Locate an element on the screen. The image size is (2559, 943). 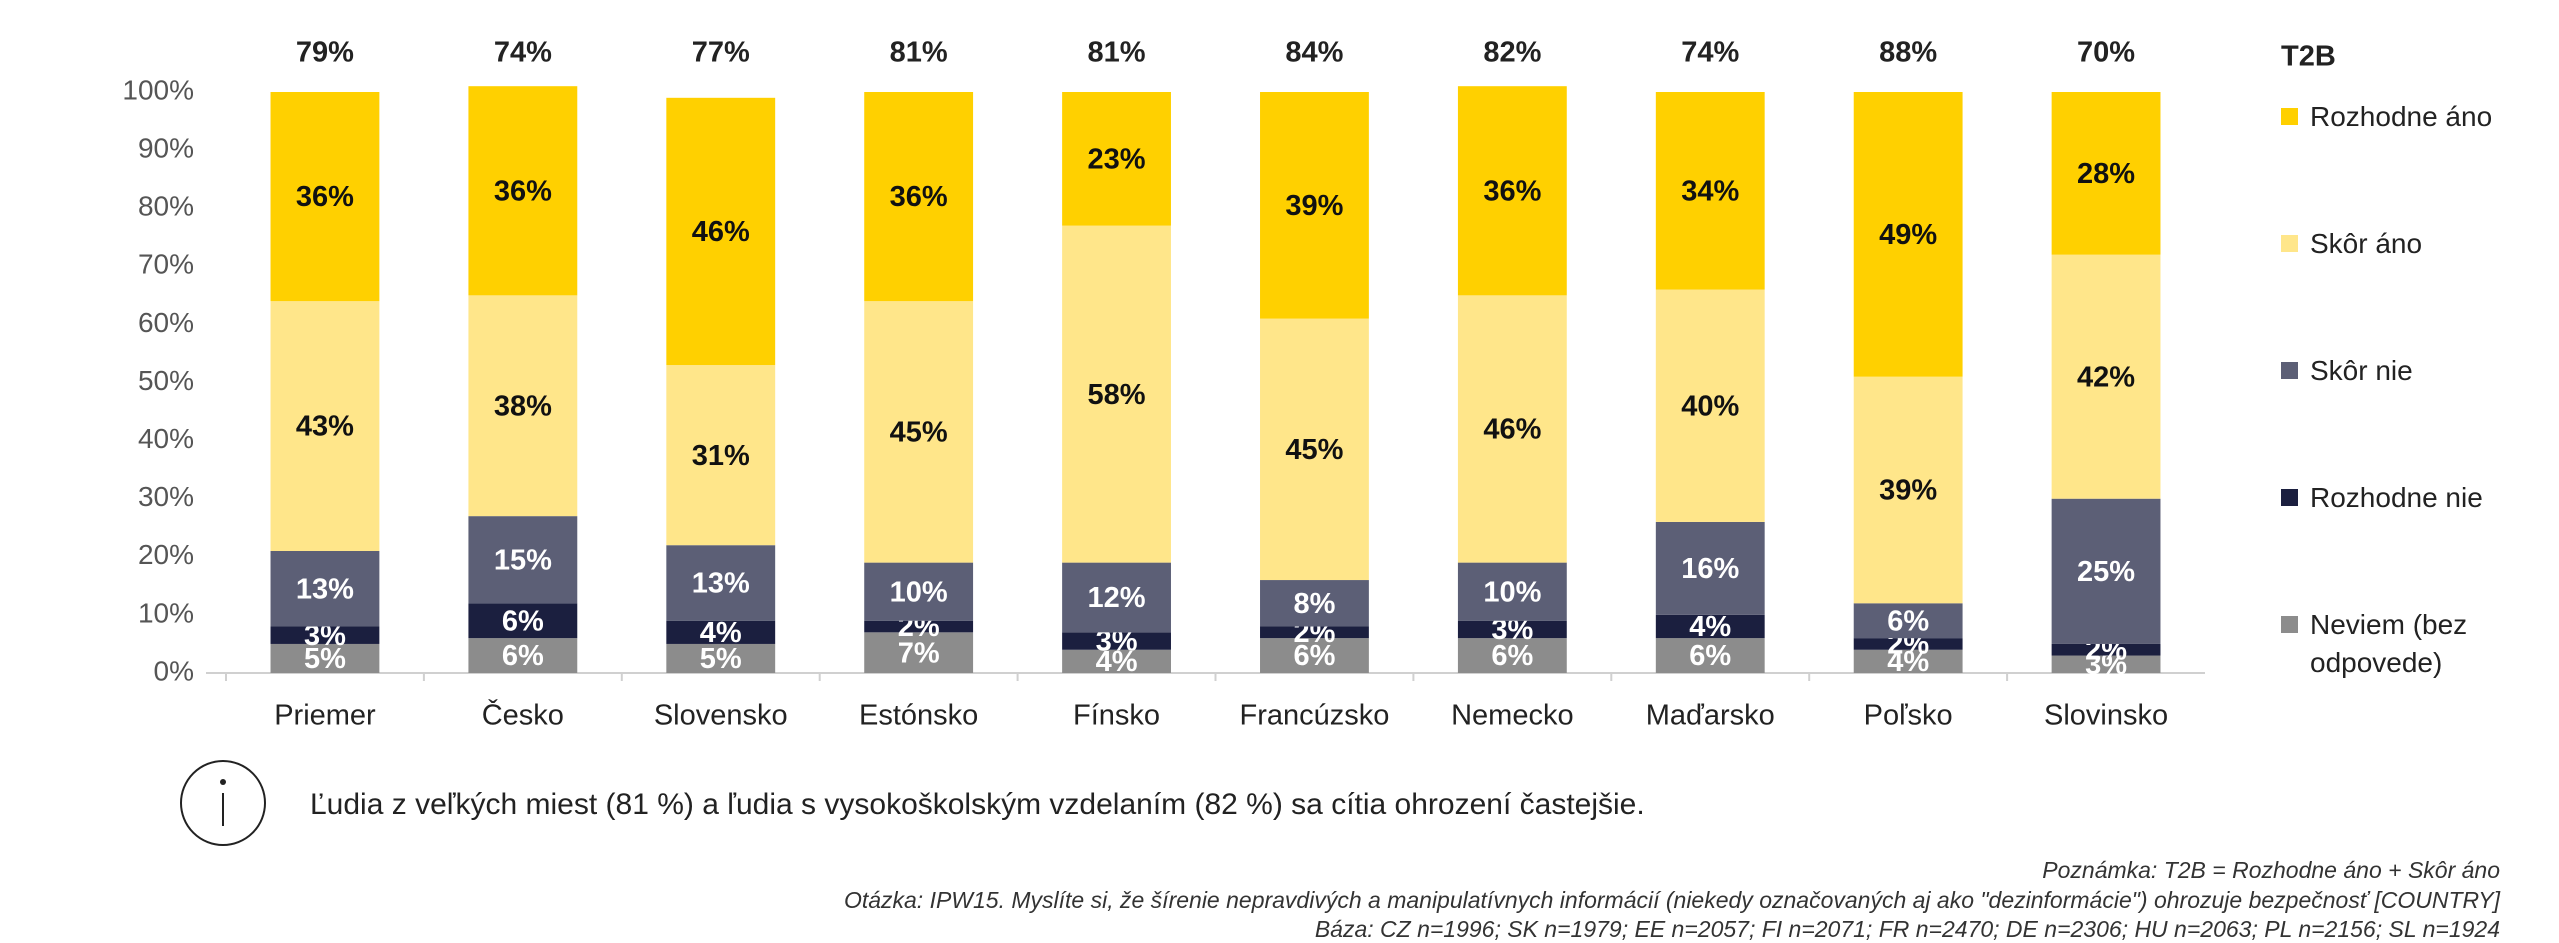
legend-label: Skôr nie is located at coordinates (2361, 370).